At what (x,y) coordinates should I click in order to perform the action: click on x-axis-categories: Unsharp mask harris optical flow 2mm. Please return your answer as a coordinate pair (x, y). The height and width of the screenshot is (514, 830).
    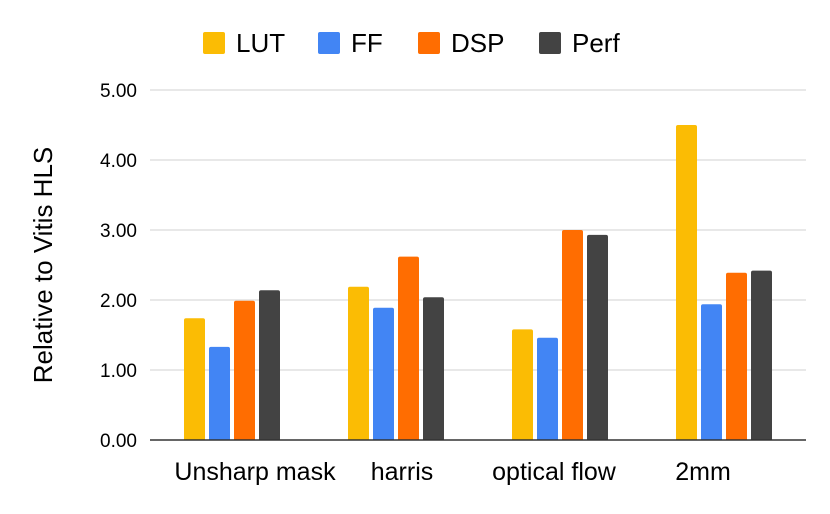
    Looking at the image, I should click on (452, 472).